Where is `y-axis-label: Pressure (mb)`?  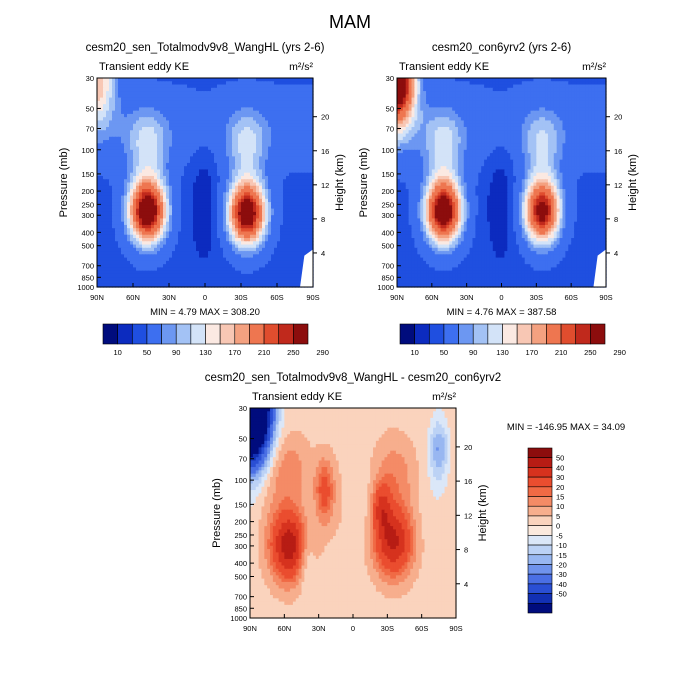 y-axis-label: Pressure (mb) is located at coordinates (64, 183).